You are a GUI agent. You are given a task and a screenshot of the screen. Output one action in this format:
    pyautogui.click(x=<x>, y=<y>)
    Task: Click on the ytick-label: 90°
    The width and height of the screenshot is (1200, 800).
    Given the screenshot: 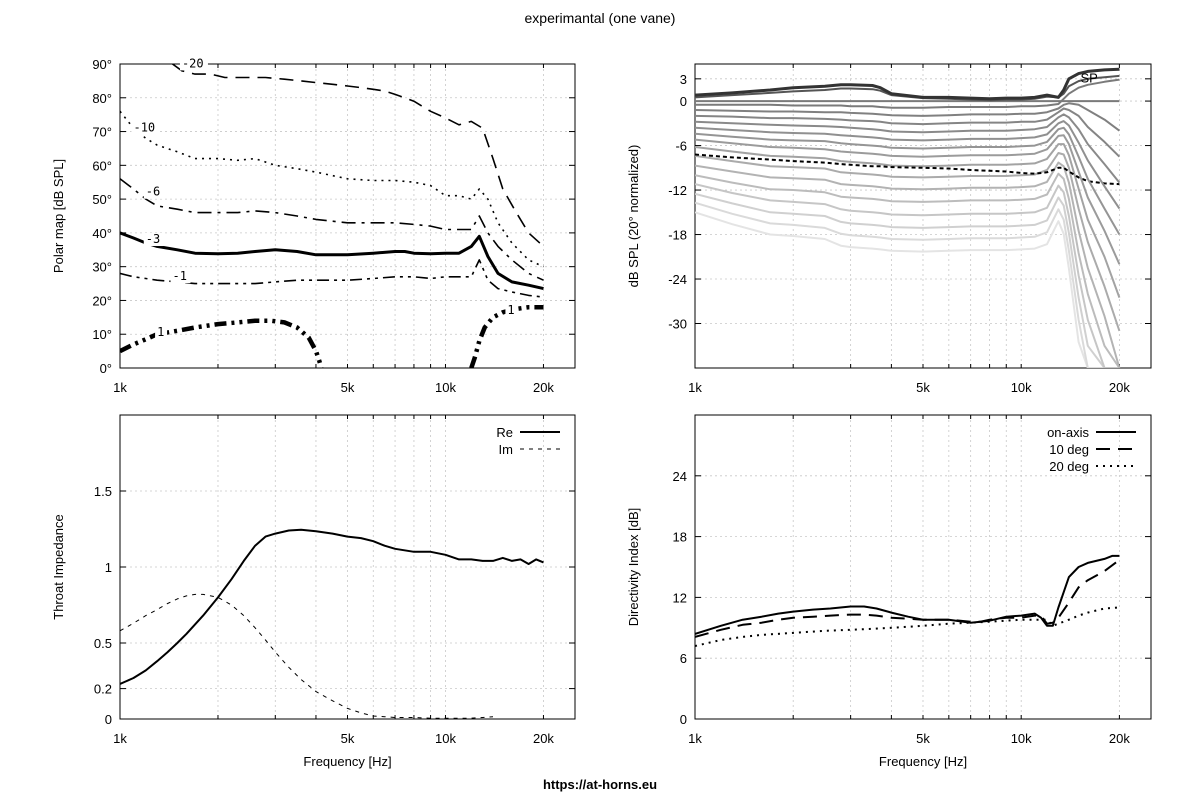 What is the action you would take?
    pyautogui.click(x=102, y=64)
    